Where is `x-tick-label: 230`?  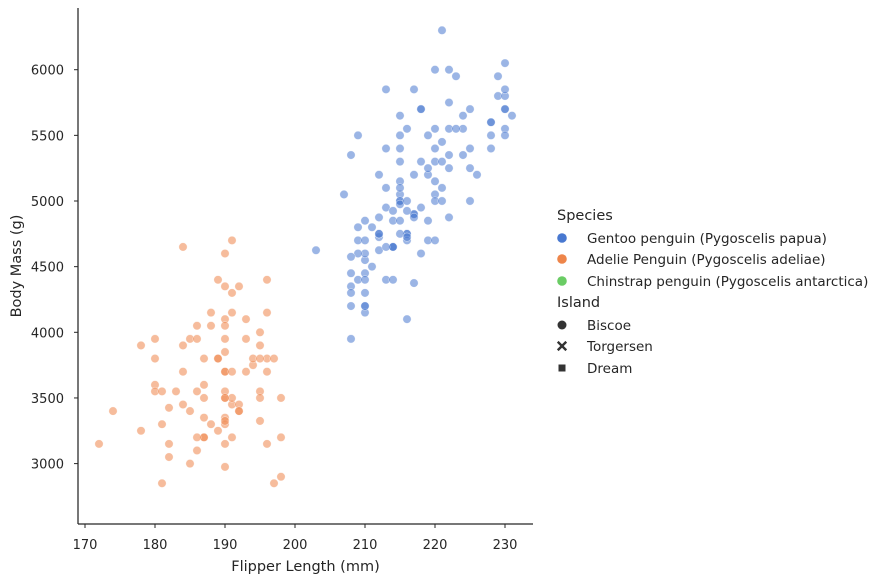 x-tick-label: 230 is located at coordinates (505, 545).